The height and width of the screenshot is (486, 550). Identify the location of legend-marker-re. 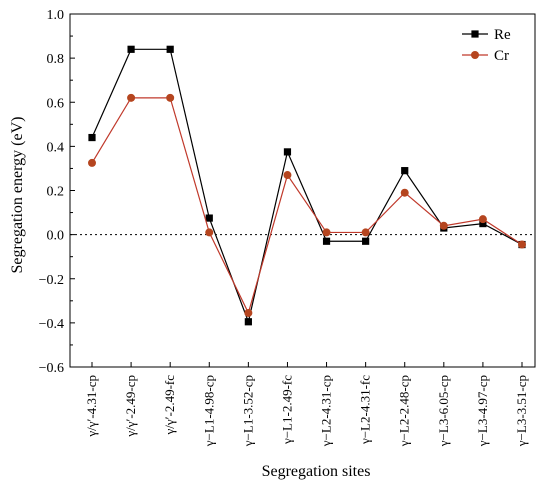
(475, 34).